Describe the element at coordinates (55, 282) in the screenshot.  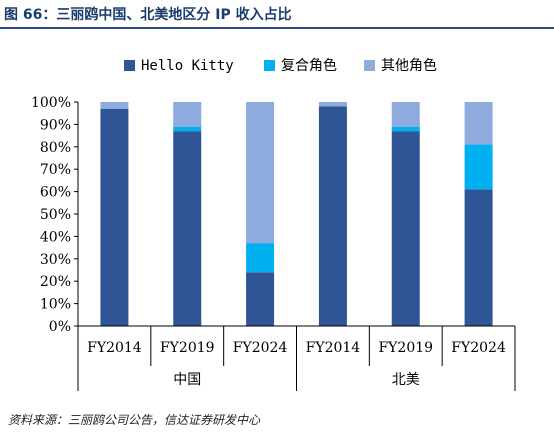
I see `y-tick-label: 20%` at that location.